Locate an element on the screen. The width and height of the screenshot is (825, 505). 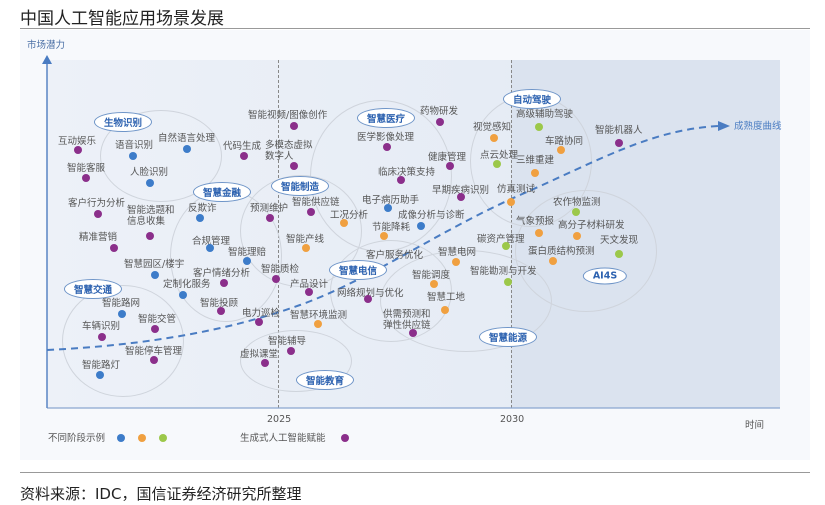
scenario-label: 点云处理 is located at coordinates (499, 155).